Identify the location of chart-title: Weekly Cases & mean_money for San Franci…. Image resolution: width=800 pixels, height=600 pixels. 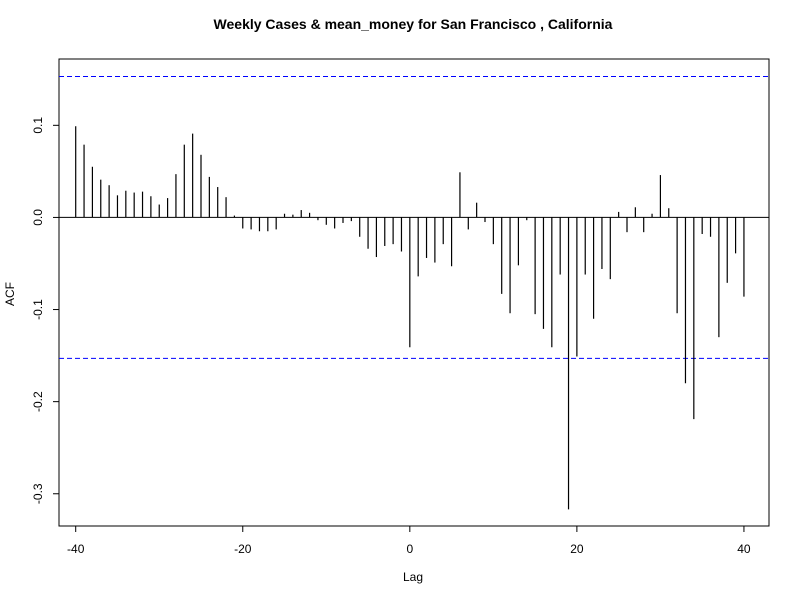
(413, 24).